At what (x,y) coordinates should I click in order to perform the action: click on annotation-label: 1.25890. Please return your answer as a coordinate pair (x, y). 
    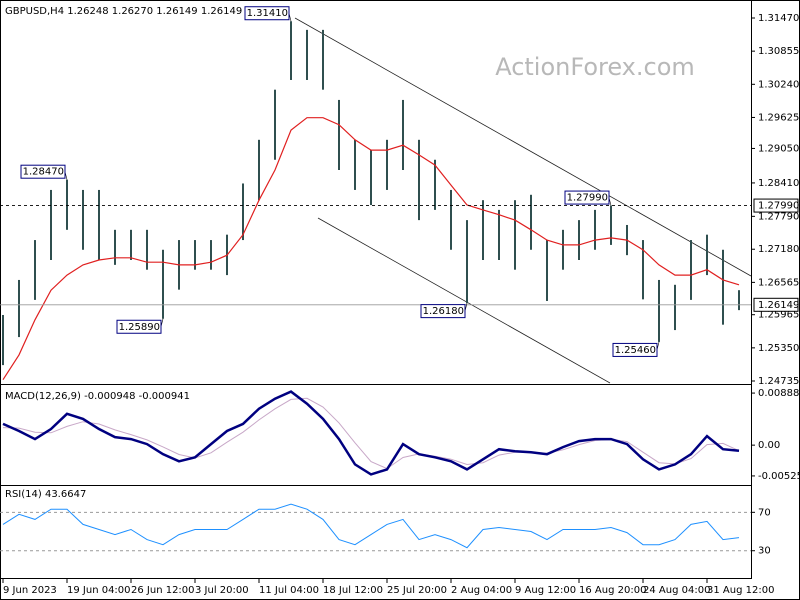
    Looking at the image, I should click on (139, 327).